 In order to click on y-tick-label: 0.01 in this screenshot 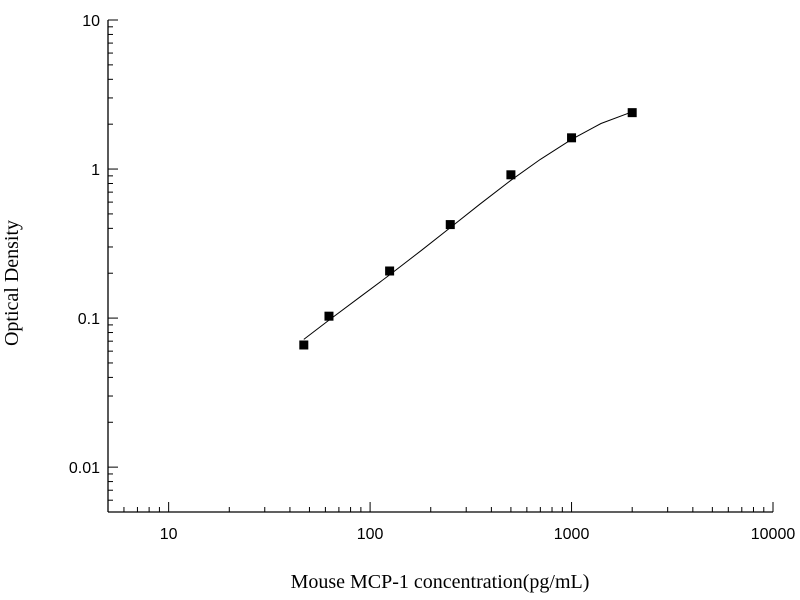, I will do `click(84, 468)`.